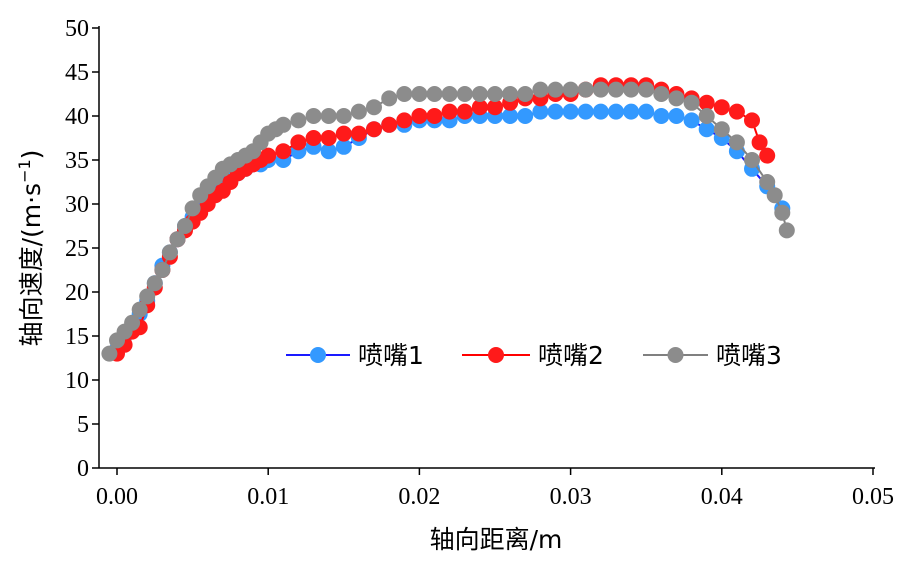 The image size is (900, 561). I want to click on y-tick-label: 25, so click(77, 249).